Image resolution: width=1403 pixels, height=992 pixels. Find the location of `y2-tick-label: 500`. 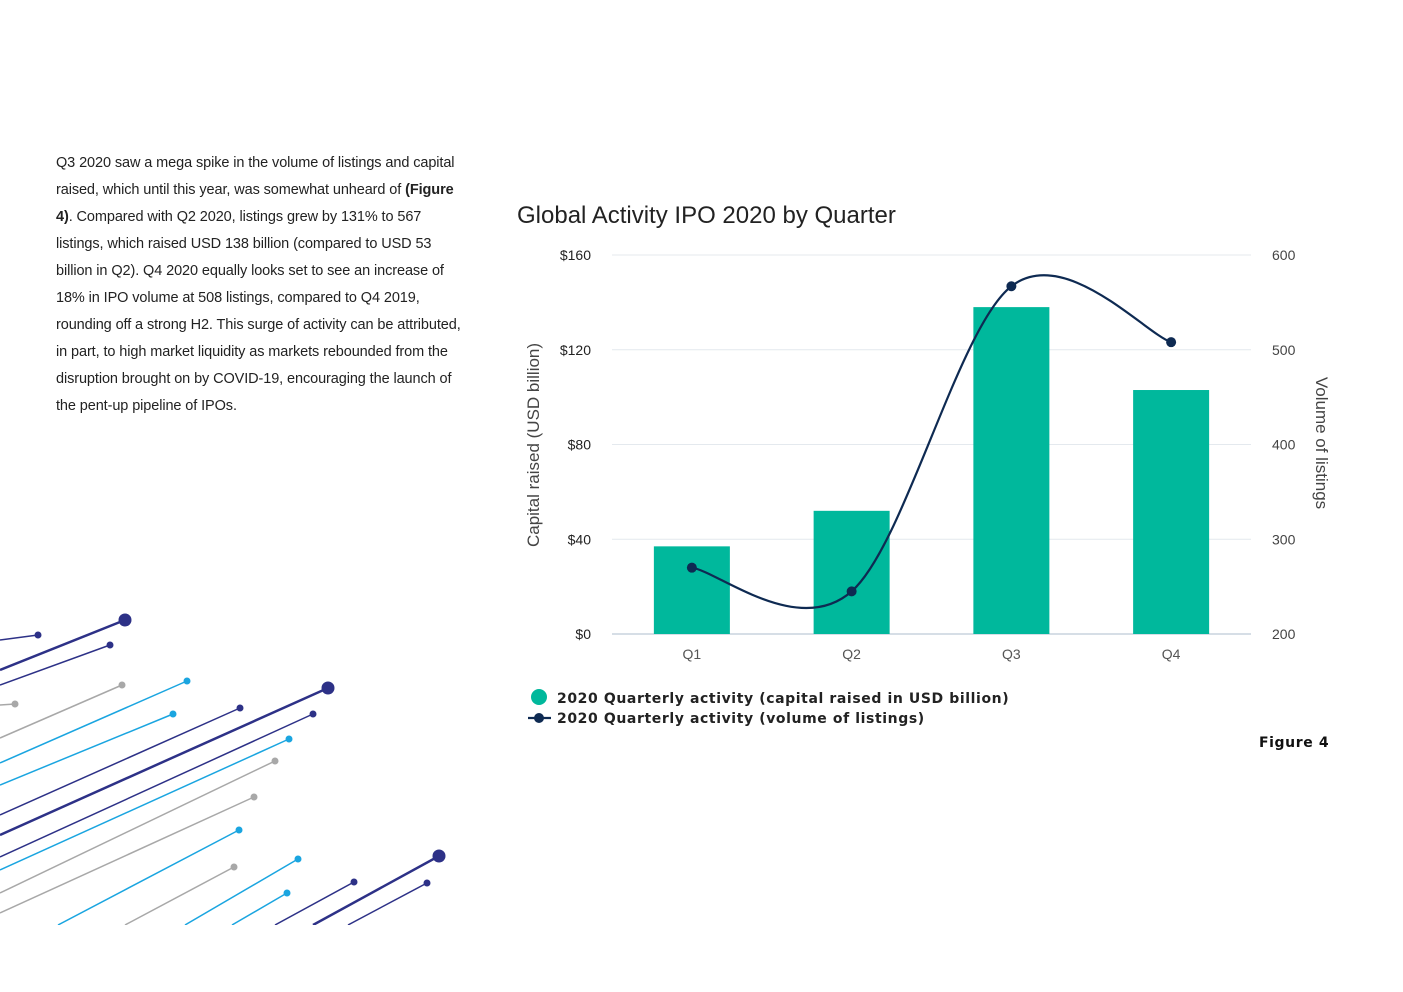

y2-tick-label: 500 is located at coordinates (1284, 350).